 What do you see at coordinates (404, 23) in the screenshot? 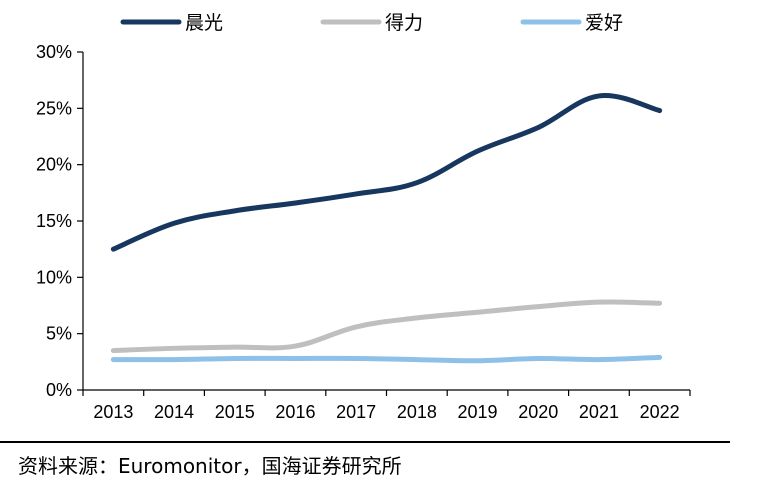
I see `legend-label: 得力` at bounding box center [404, 23].